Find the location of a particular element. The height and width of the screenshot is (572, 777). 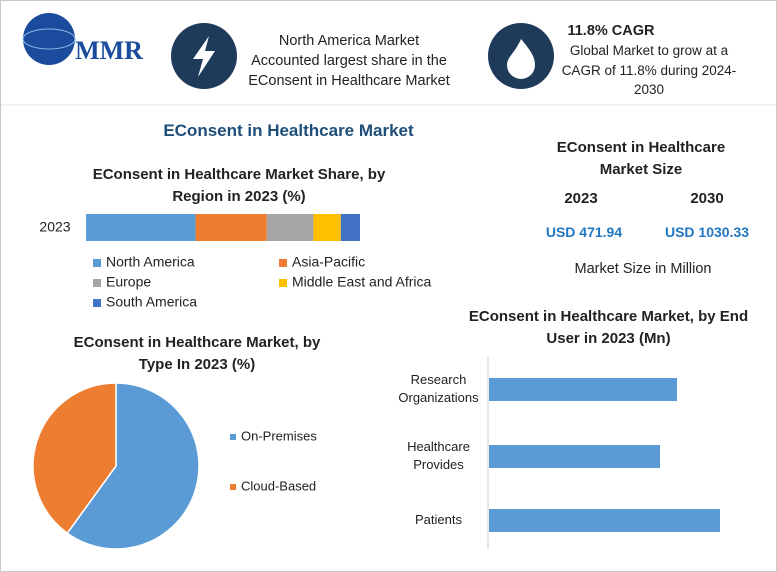

size-year: 2023 is located at coordinates (581, 198).